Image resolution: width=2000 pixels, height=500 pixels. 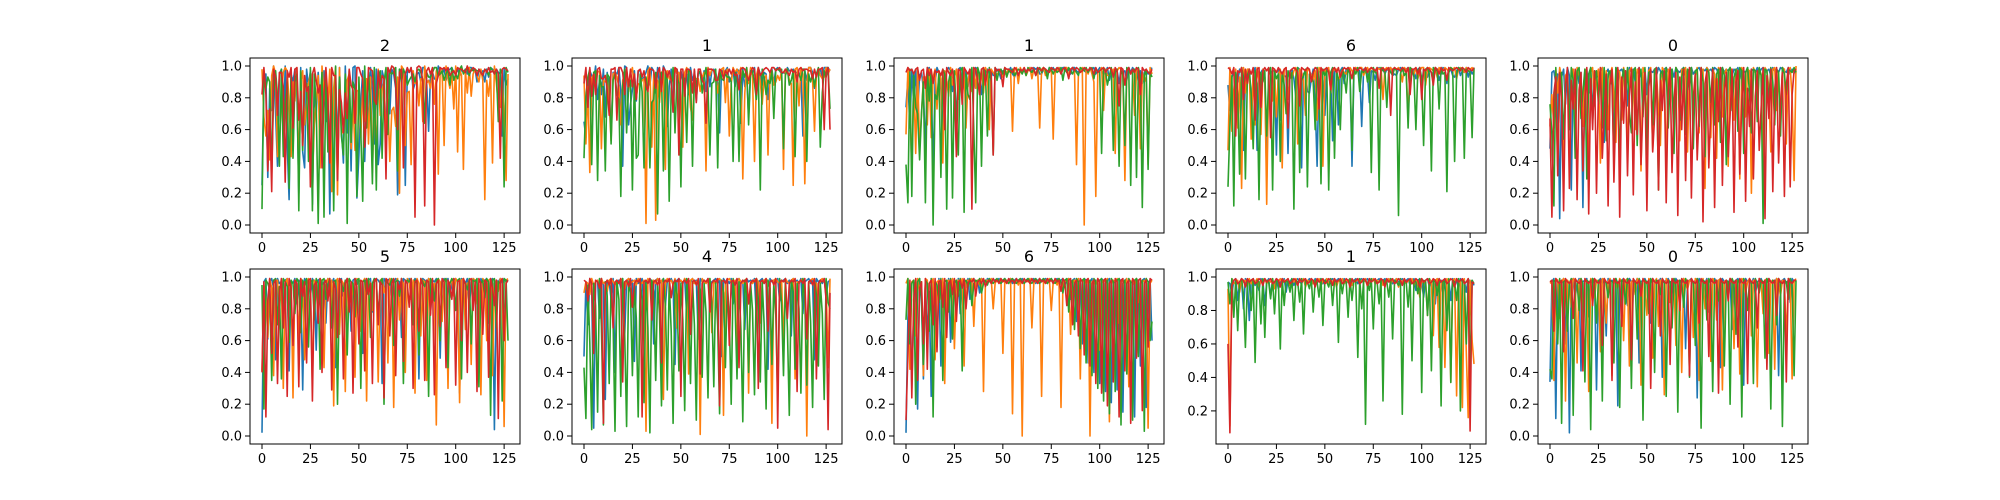 I want to click on subplot-title: 2, so click(x=385, y=45).